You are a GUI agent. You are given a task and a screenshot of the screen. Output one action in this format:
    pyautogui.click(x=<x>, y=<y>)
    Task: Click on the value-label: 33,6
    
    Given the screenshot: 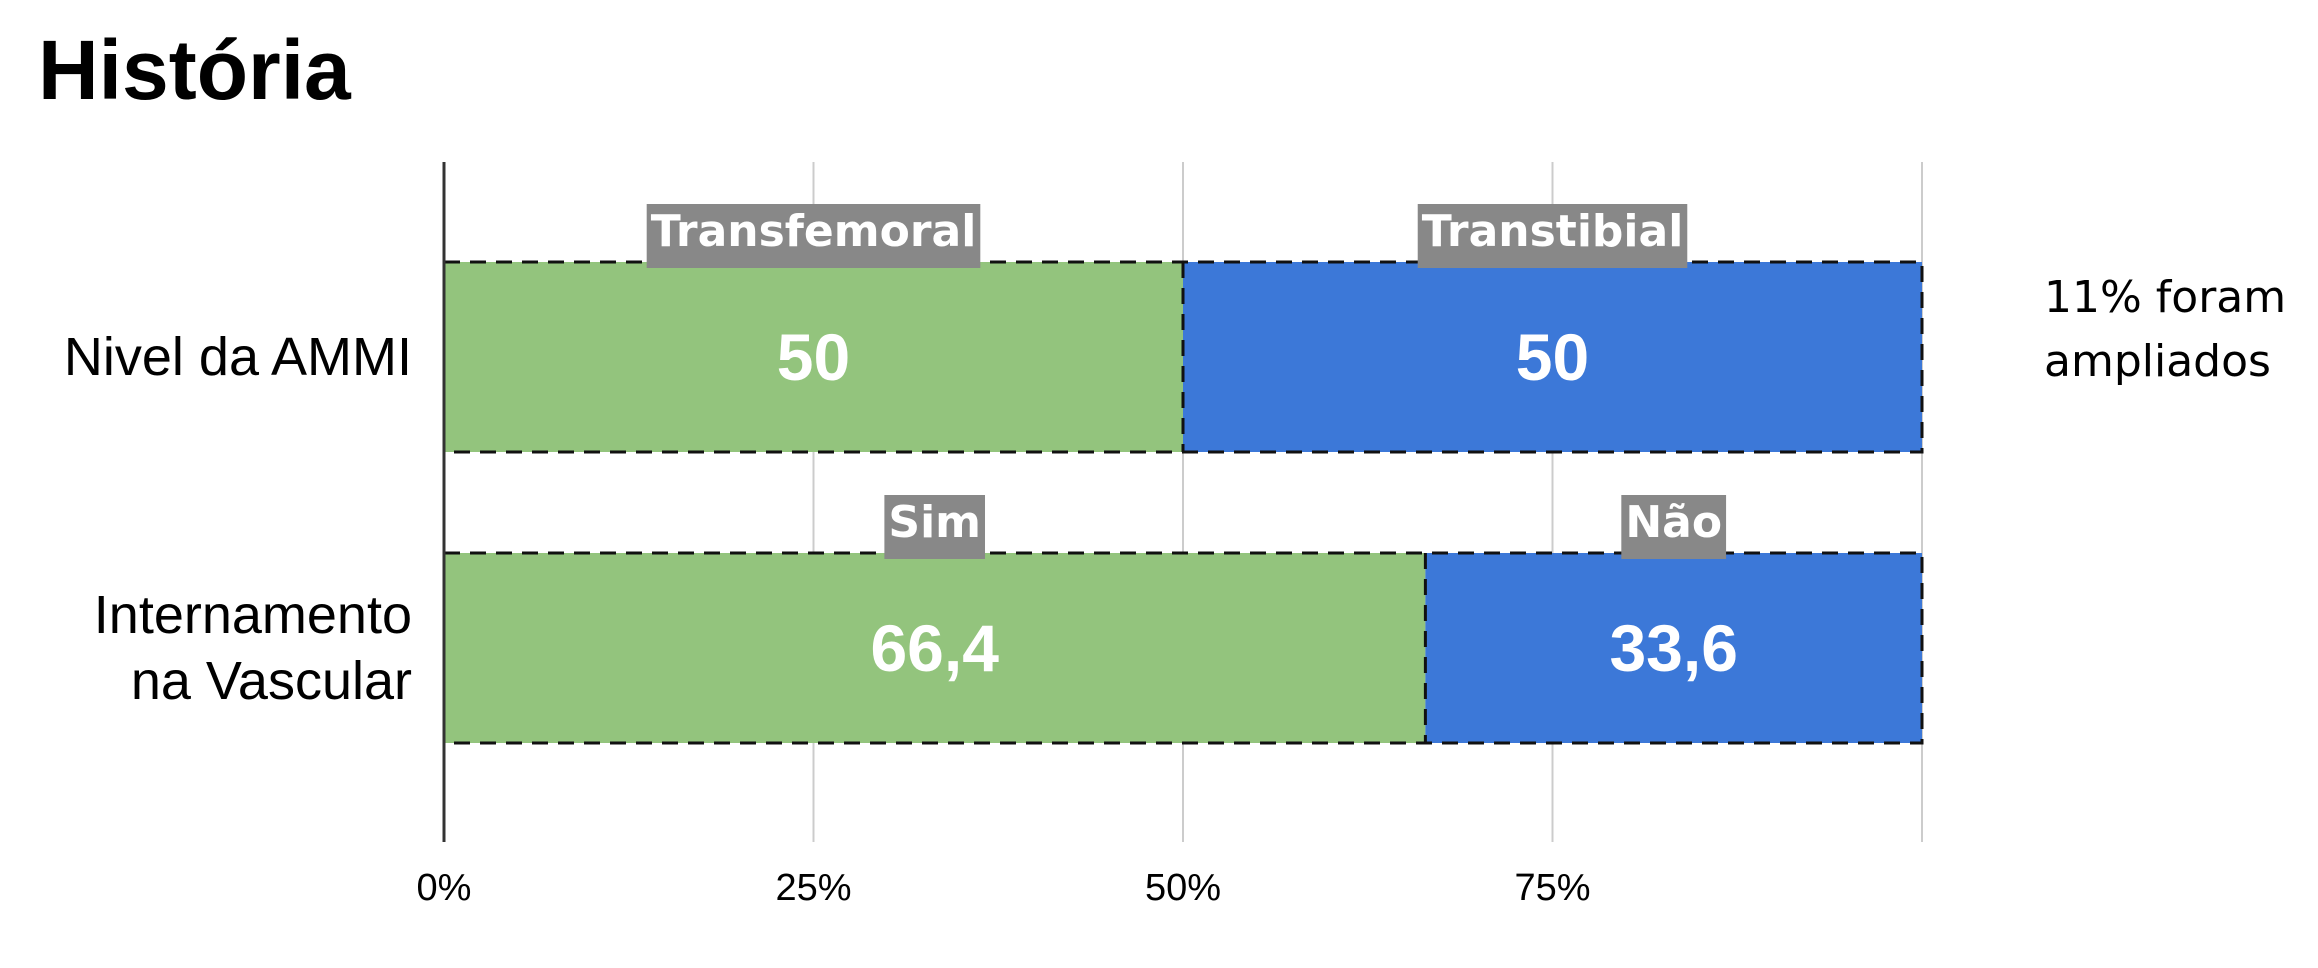 What is the action you would take?
    pyautogui.click(x=1673, y=648)
    